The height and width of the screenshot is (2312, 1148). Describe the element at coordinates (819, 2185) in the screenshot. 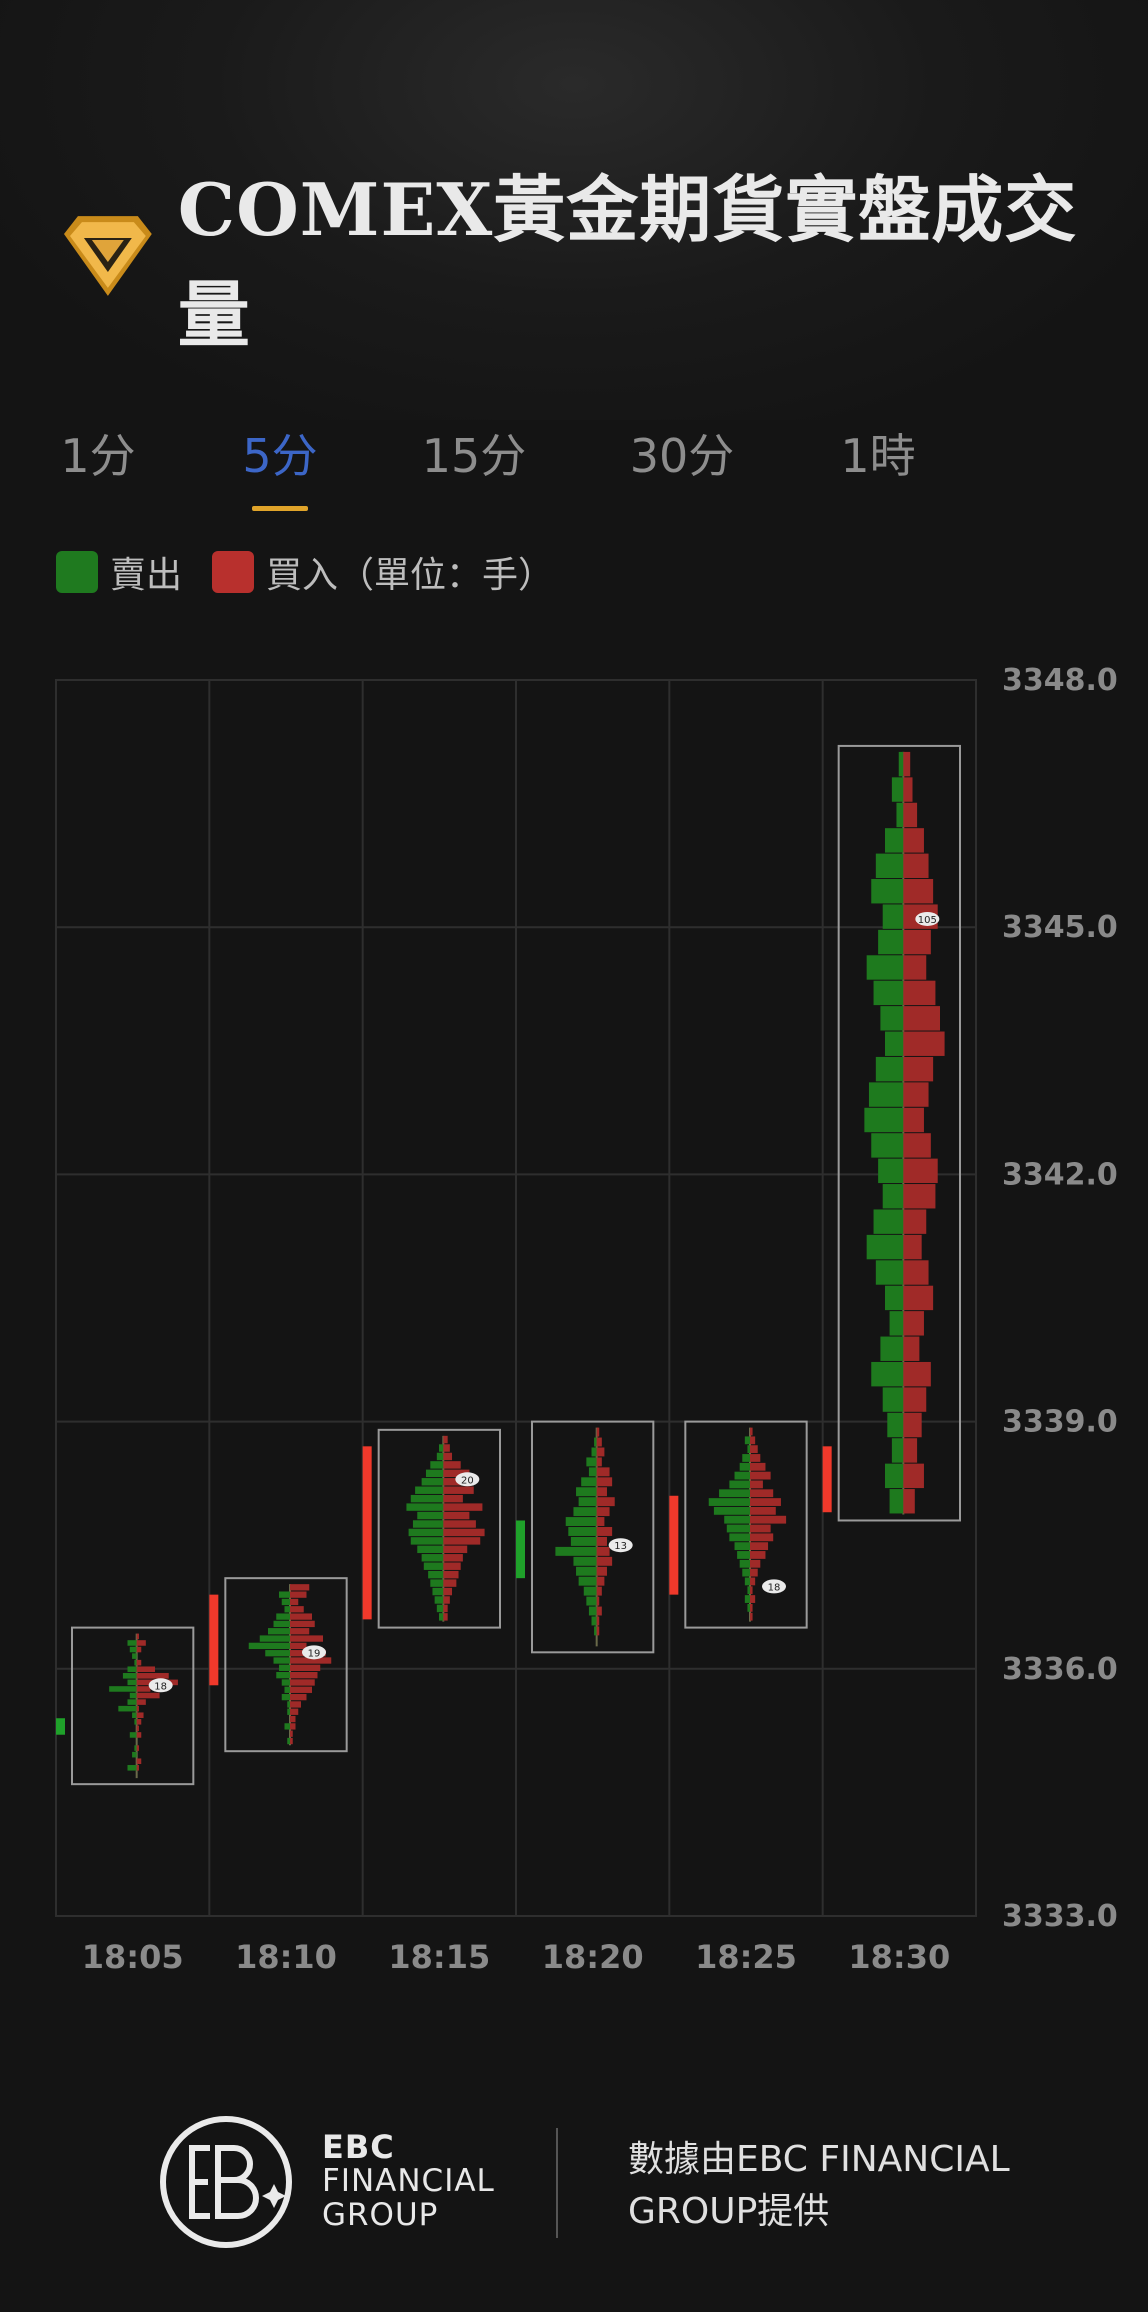

I see `data-credit: 數據由EBC FINANCIAL GROUP提供` at that location.